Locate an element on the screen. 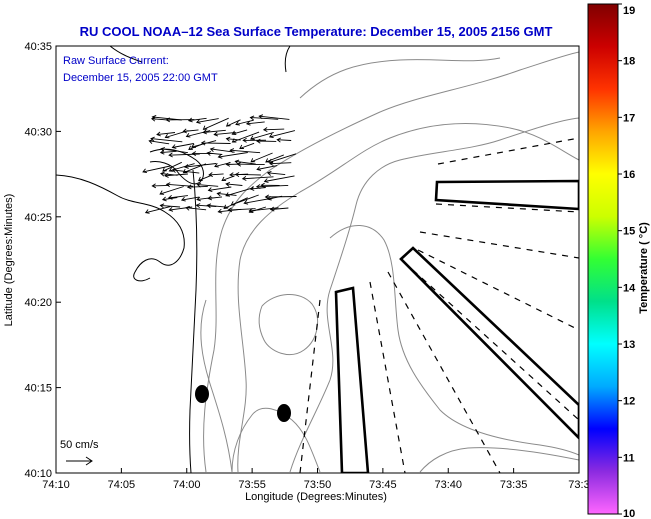 The height and width of the screenshot is (519, 651). colorbar-label: Temperature ( °C) is located at coordinates (644, 268).